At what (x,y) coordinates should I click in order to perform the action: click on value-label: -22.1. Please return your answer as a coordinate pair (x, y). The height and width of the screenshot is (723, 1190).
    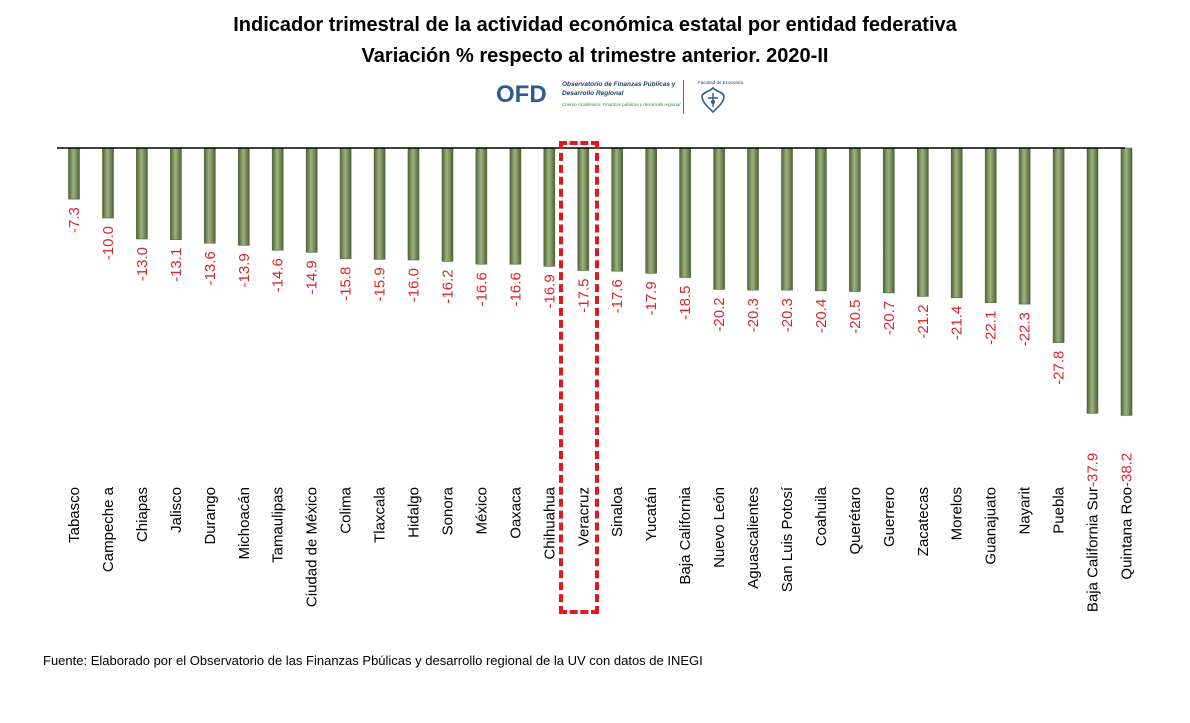
    Looking at the image, I should click on (991, 328).